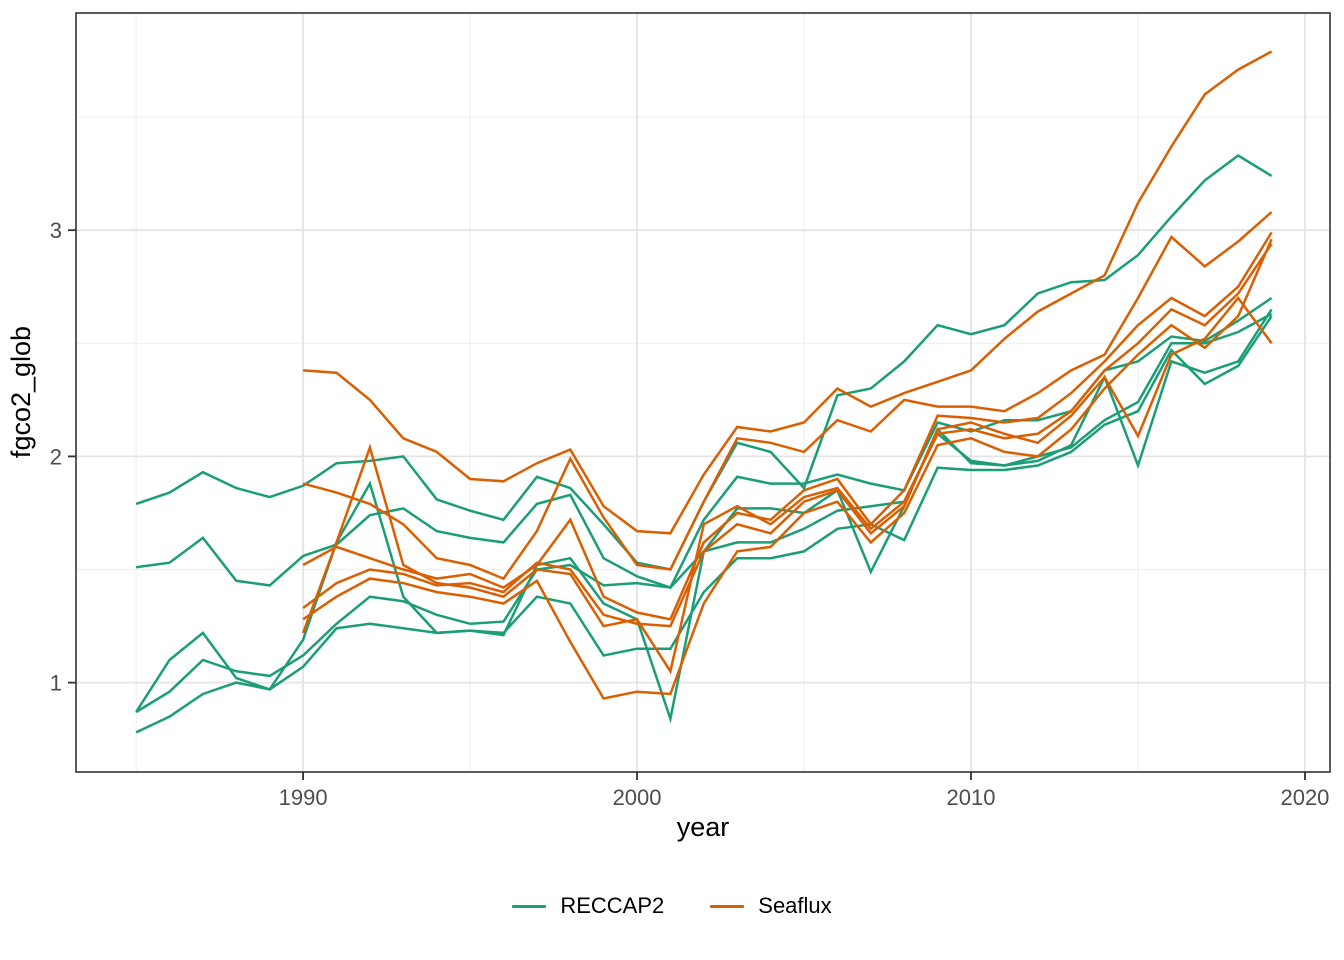  I want to click on y-tick-label: 1, so click(56, 683).